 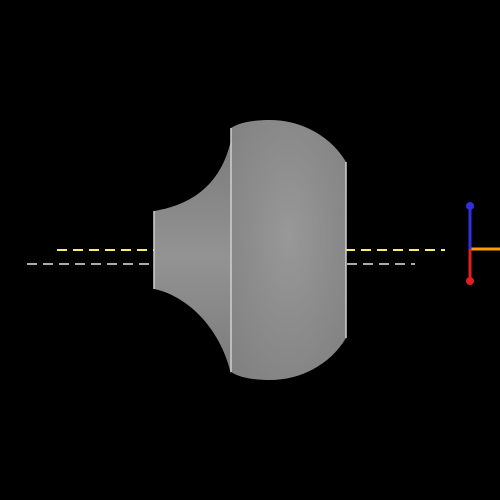 I want to click on model-neck-flare, so click(x=192, y=257).